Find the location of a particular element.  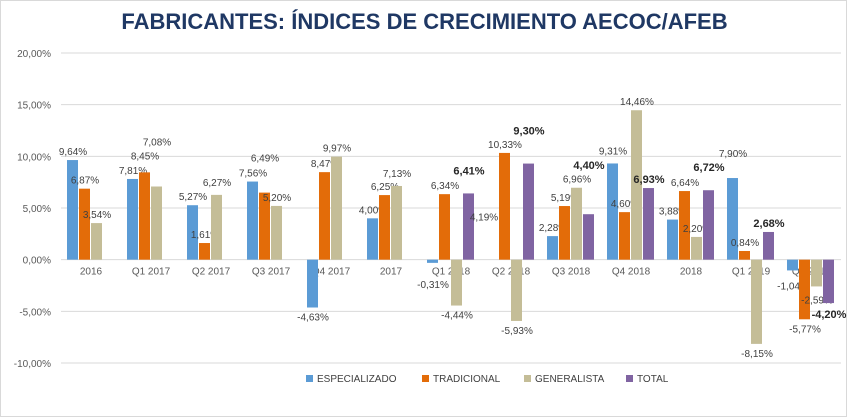

data-label: 2,68% is located at coordinates (768, 224).